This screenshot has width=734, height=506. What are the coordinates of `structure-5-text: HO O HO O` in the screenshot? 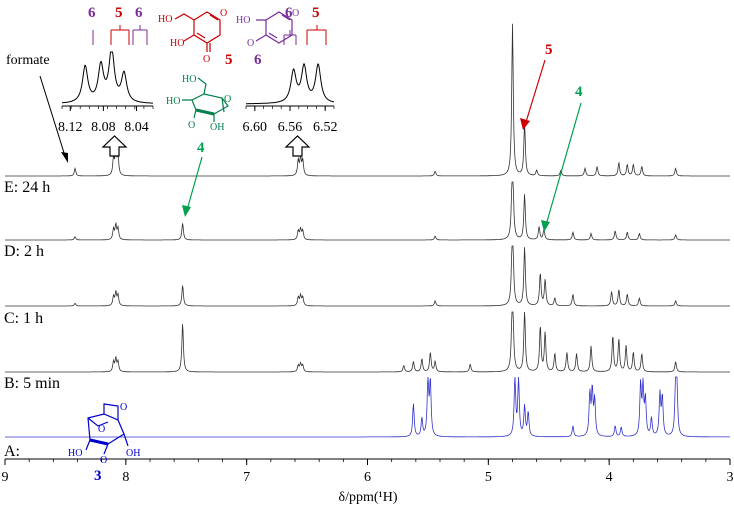 It's located at (192, 36).